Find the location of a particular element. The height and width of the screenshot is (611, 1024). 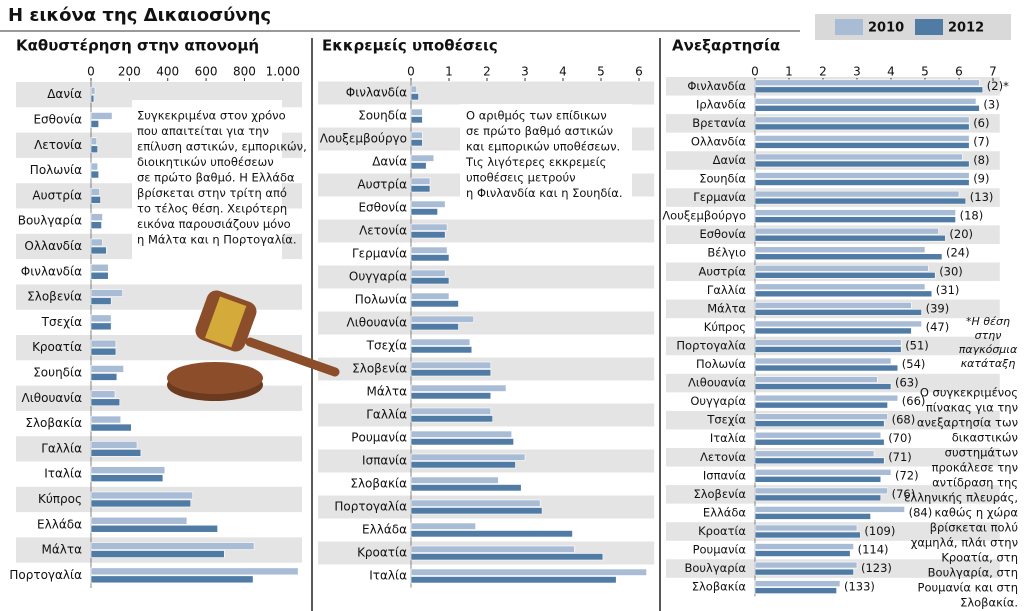

category-label: Δανία is located at coordinates (730, 160).